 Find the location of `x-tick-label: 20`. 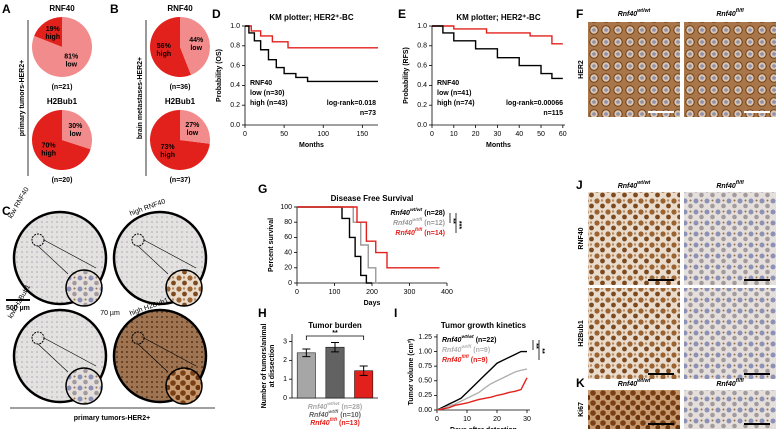

x-tick-label: 20 is located at coordinates (497, 419).